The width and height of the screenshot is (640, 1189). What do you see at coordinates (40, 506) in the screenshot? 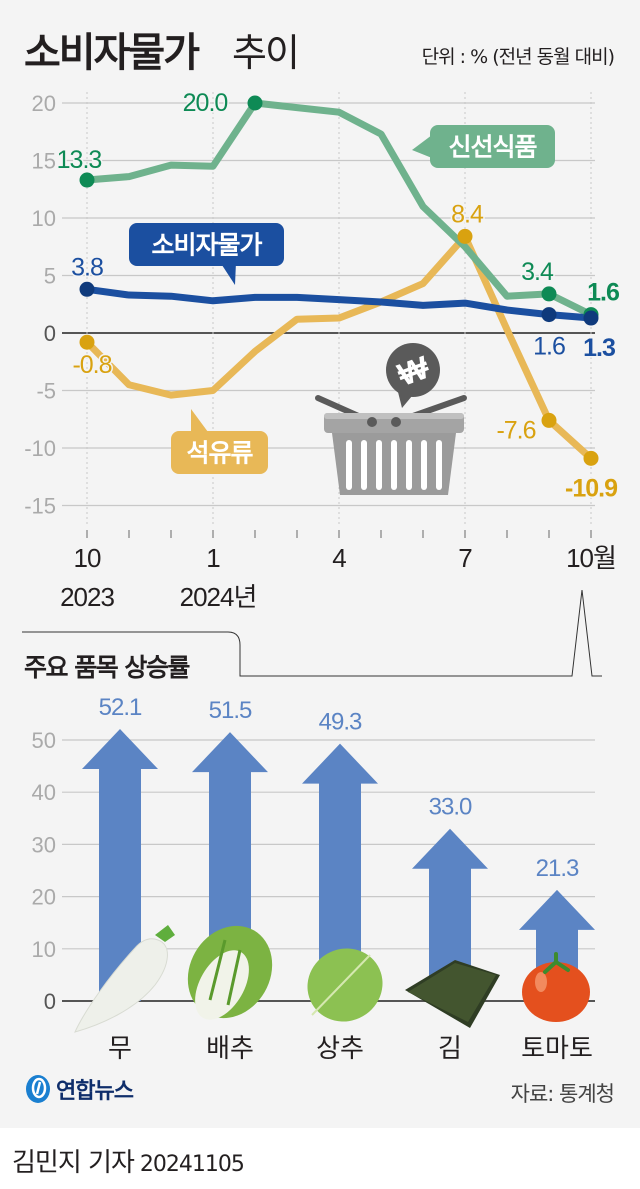
I see `y-tick-label: -15` at bounding box center [40, 506].